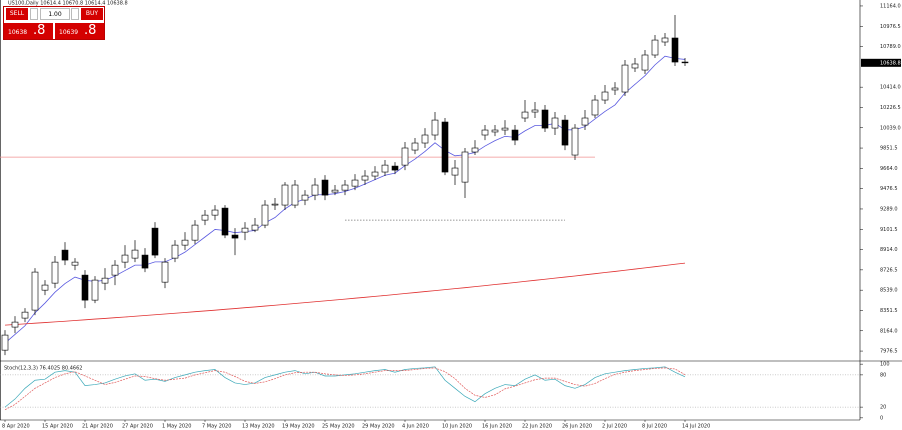 The image size is (902, 430). Describe the element at coordinates (890, 63) in the screenshot. I see `current-price-label: 10638.8` at that location.